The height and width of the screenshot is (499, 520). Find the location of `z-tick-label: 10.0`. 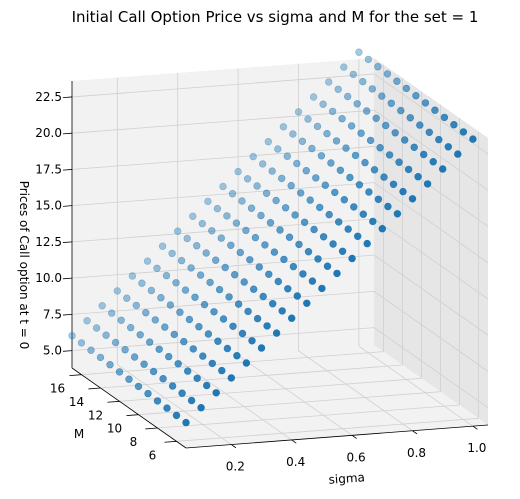

z-tick-label: 10.0 is located at coordinates (48, 278).